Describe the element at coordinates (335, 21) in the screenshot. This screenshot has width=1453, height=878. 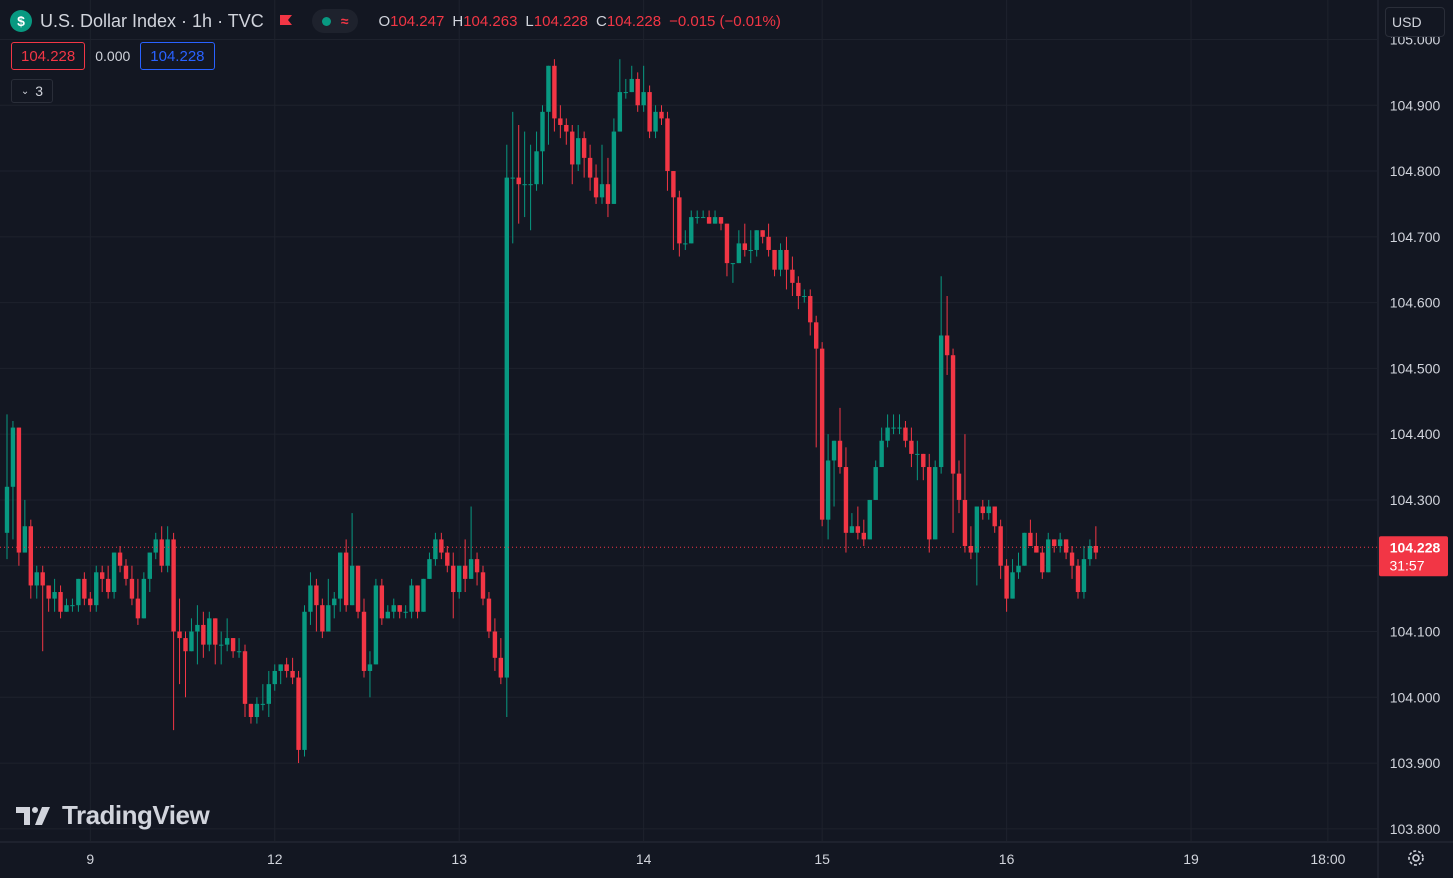
I see `market-status-pill: ≈` at that location.